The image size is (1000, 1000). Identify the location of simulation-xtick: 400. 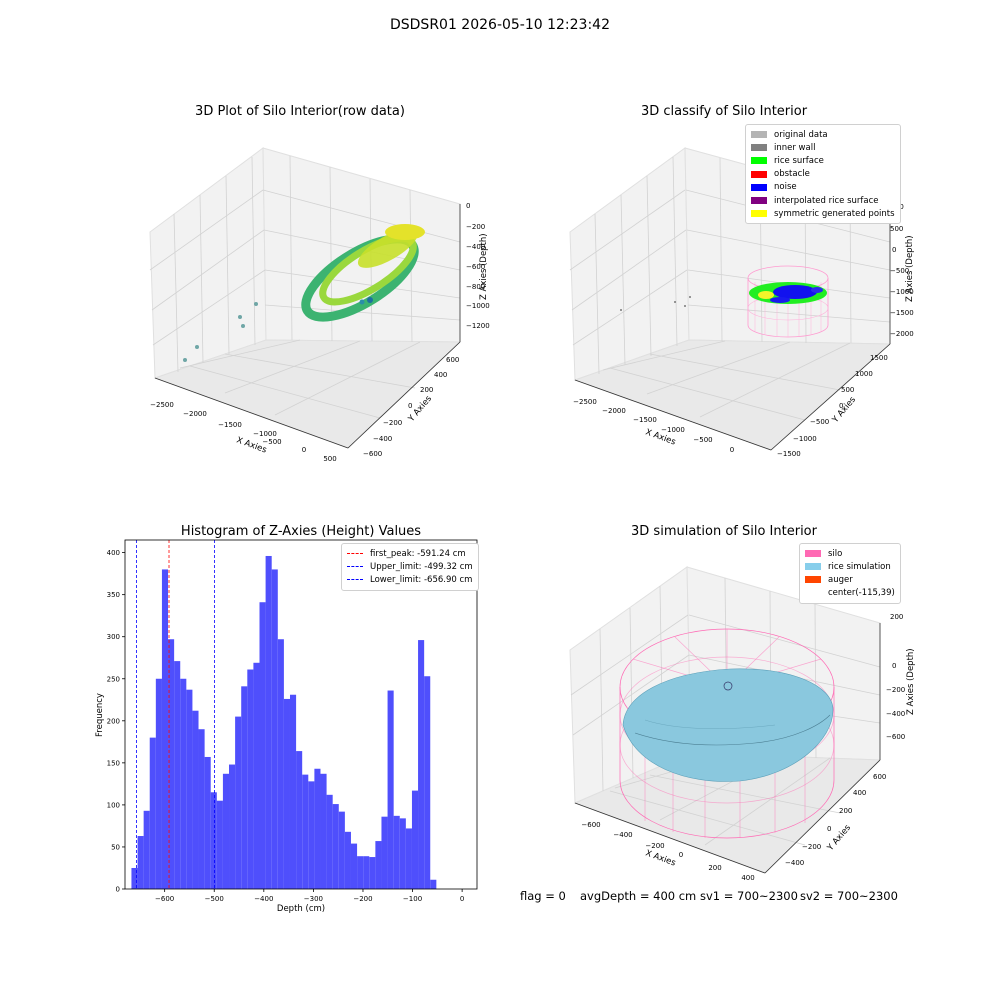
(747, 878).